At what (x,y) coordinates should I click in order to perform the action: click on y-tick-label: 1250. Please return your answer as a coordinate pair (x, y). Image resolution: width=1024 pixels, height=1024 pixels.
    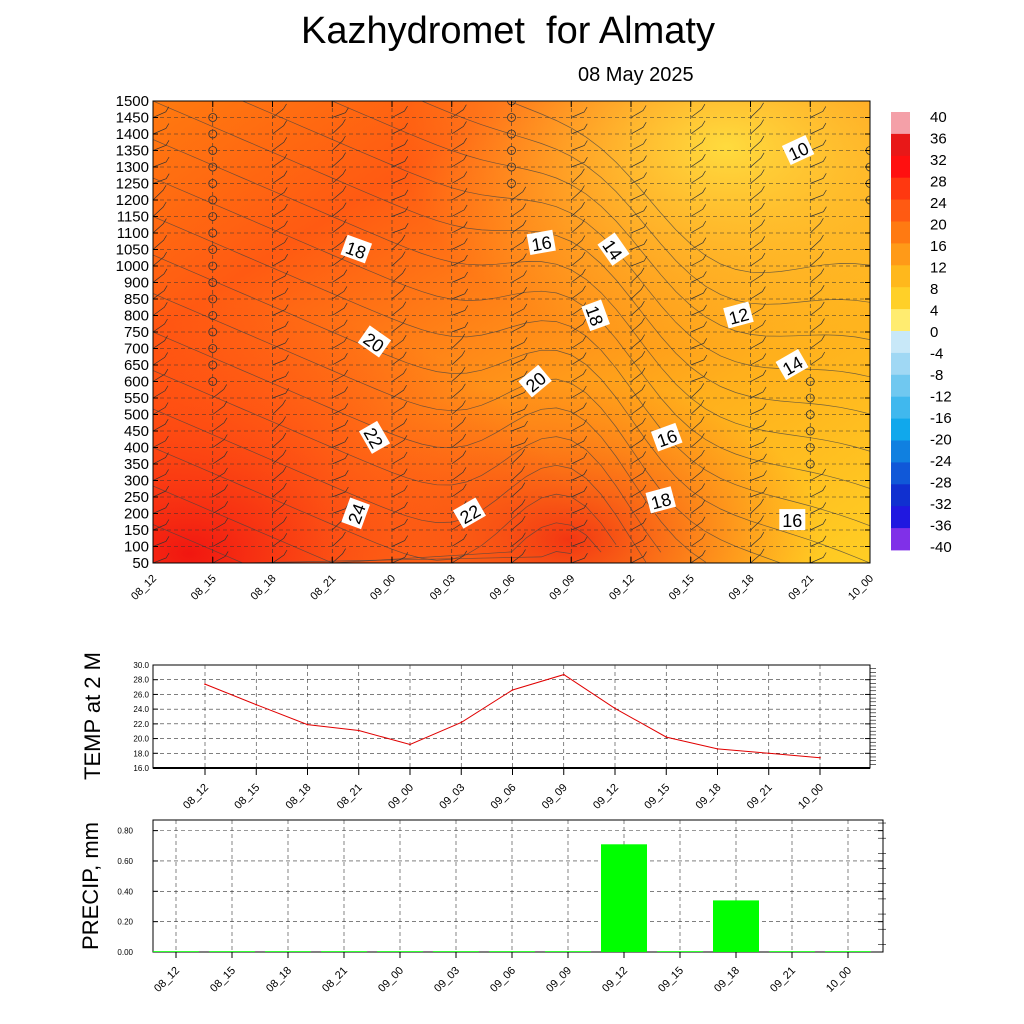
    Looking at the image, I should click on (132, 184).